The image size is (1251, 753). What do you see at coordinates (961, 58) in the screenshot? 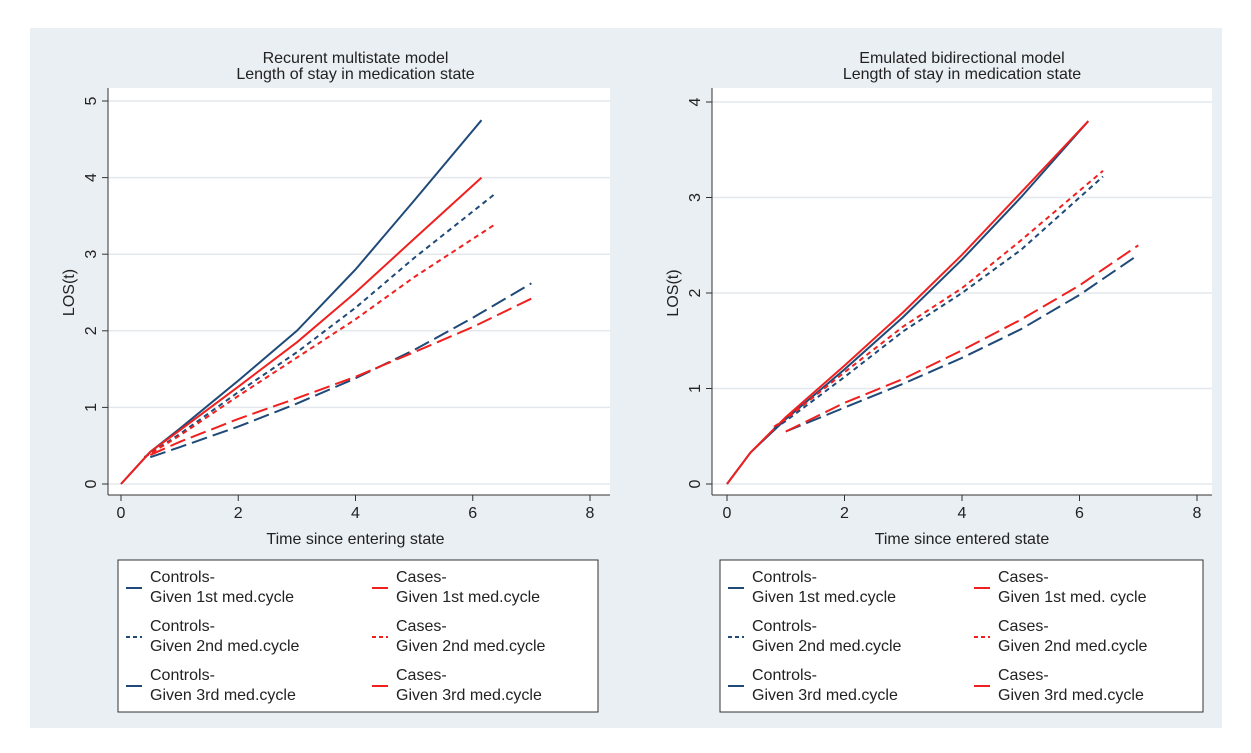
I see `chart-title: Emulated bidirectional model` at bounding box center [961, 58].